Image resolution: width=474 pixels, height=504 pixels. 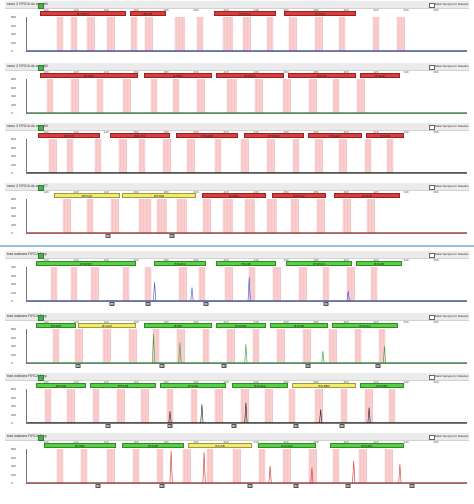 What do you see at coordinates (274, 135) in the screenshot?
I see `allele-bin: B7M4A2` at bounding box center [274, 135].